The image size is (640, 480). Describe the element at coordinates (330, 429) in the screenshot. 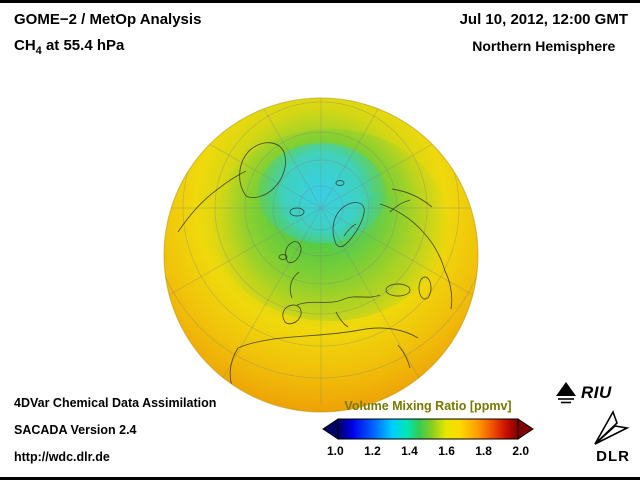

I see `colorbar-left-arrow-icon` at that location.